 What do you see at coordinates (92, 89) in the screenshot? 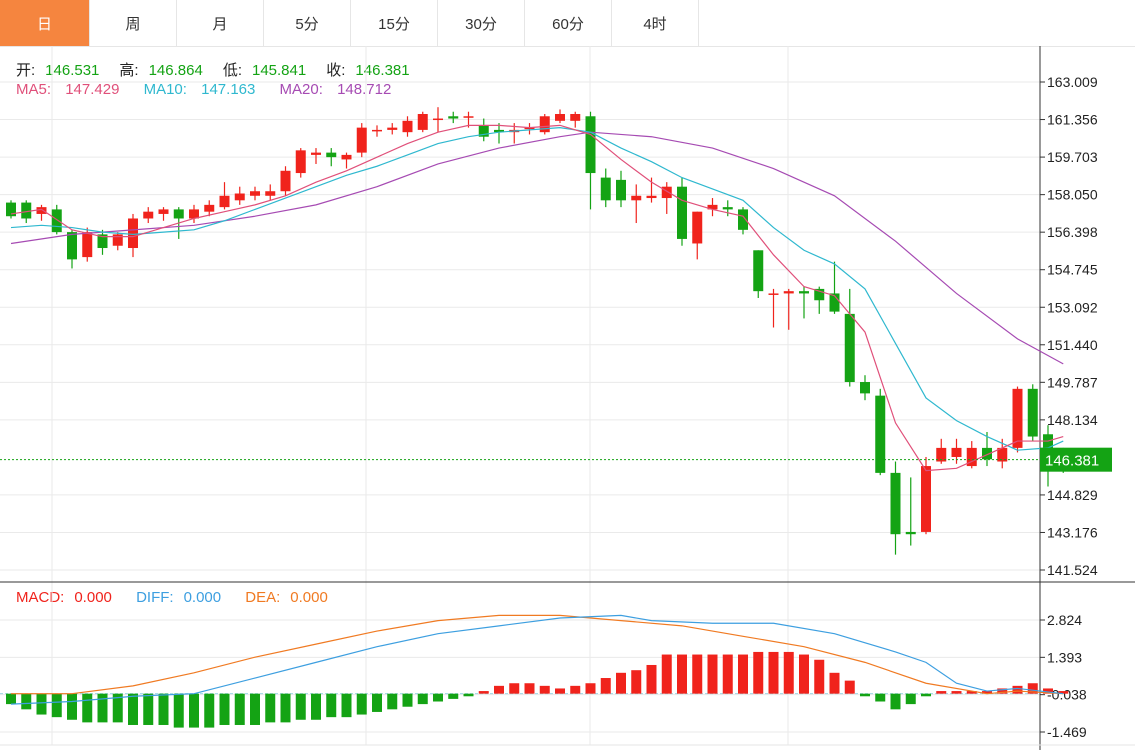
I see `ma5-value: 147.429` at bounding box center [92, 89].